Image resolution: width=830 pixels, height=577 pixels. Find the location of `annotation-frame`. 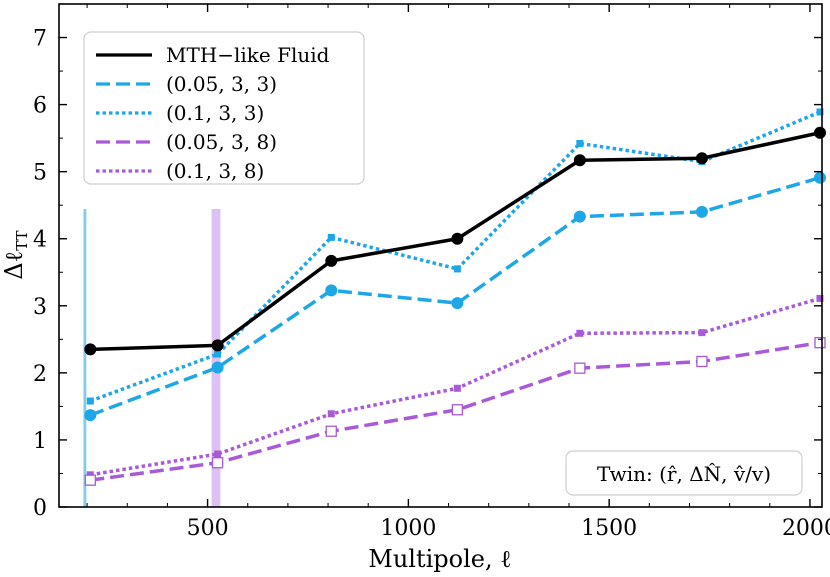

annotation-frame is located at coordinates (684, 473).